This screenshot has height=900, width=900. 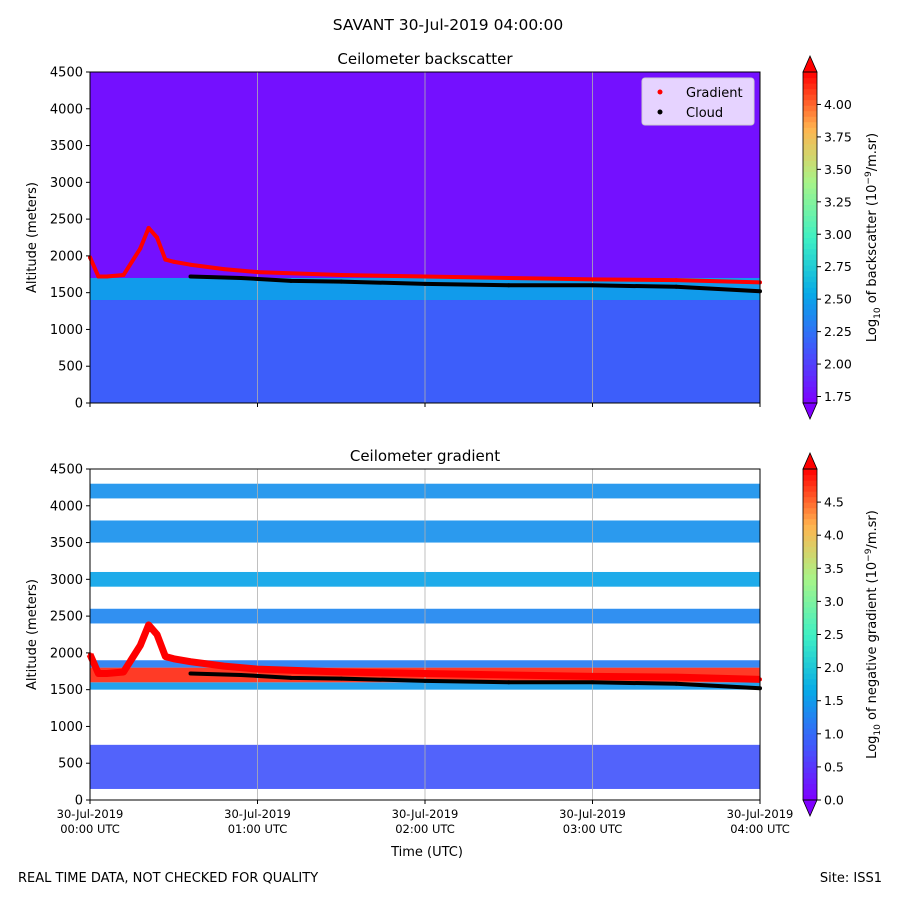 What do you see at coordinates (838, 299) in the screenshot?
I see `colorbar-tick-label: 2.50` at bounding box center [838, 299].